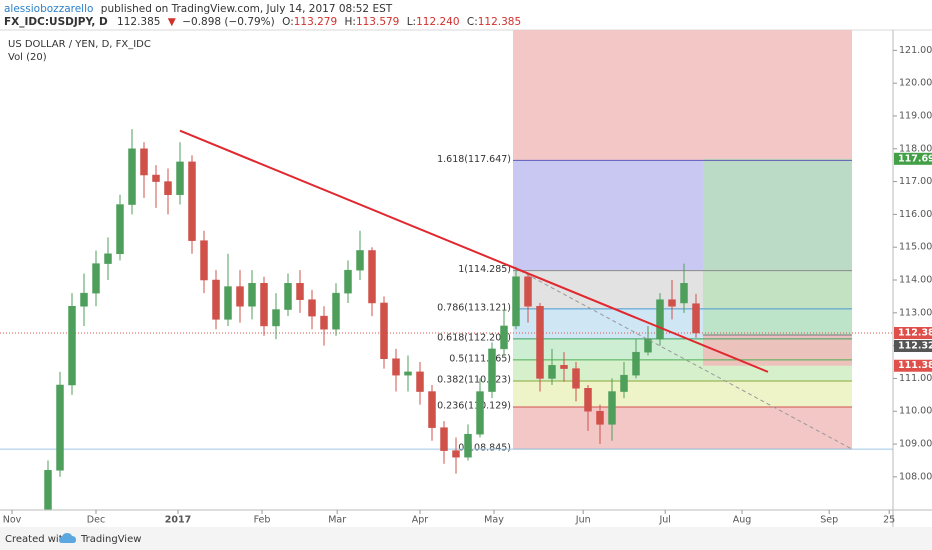 This screenshot has width=932, height=550. I want to click on fib-level-label: 0.5(111.565), so click(480, 358).